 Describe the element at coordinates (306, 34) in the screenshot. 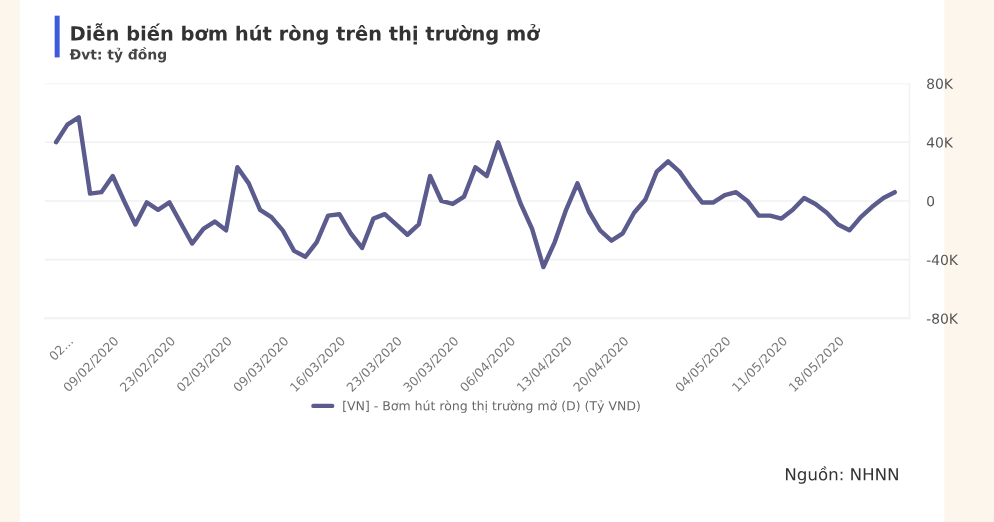

I see `chart-title: Diễn biến bơm hút ròng trên thị trường mở` at that location.